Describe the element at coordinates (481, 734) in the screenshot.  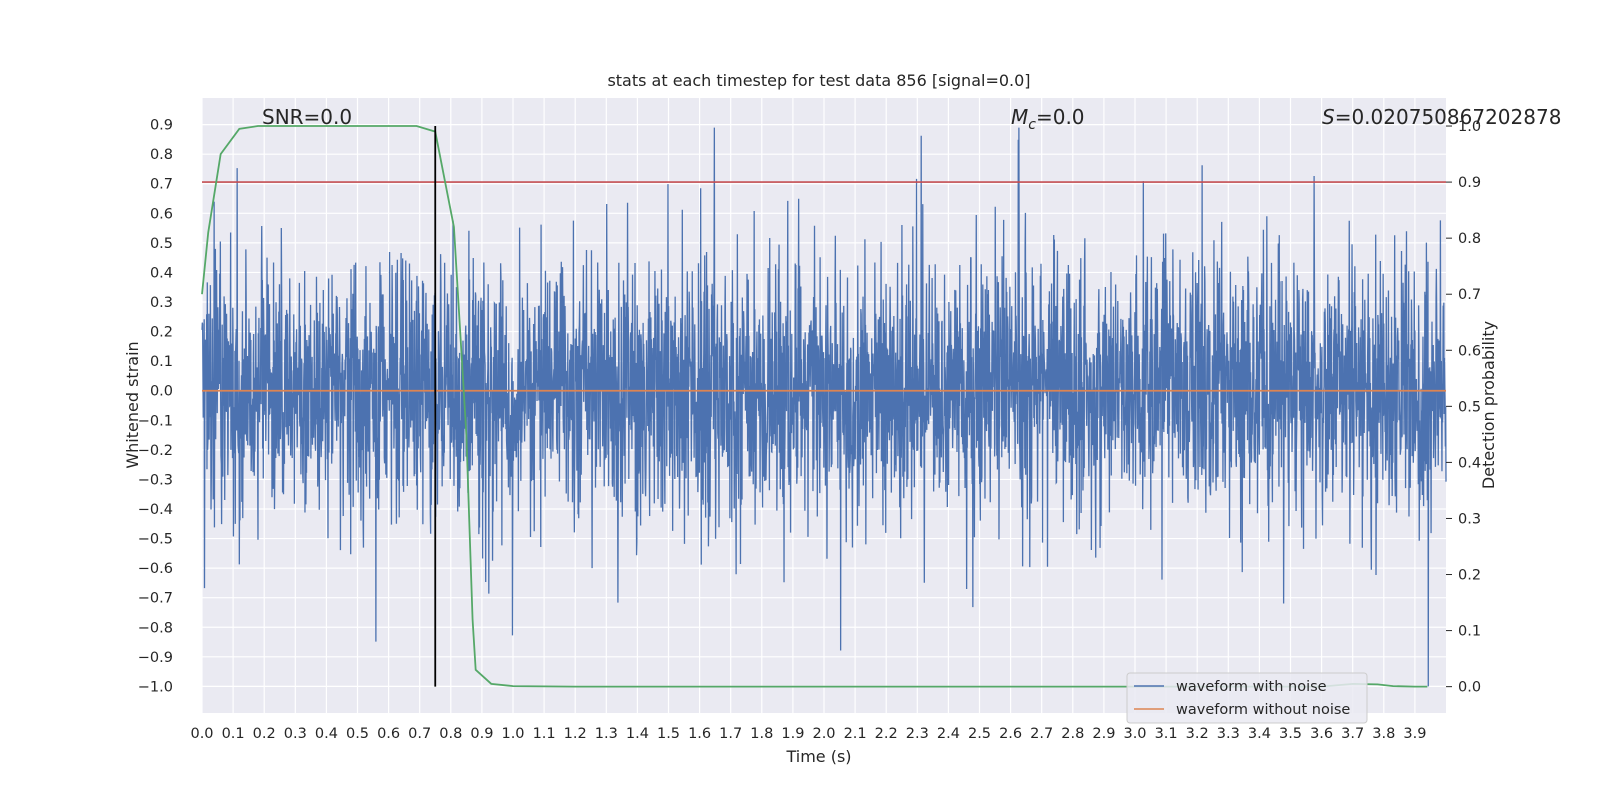
I see `x-tick-label: 0.9` at that location.